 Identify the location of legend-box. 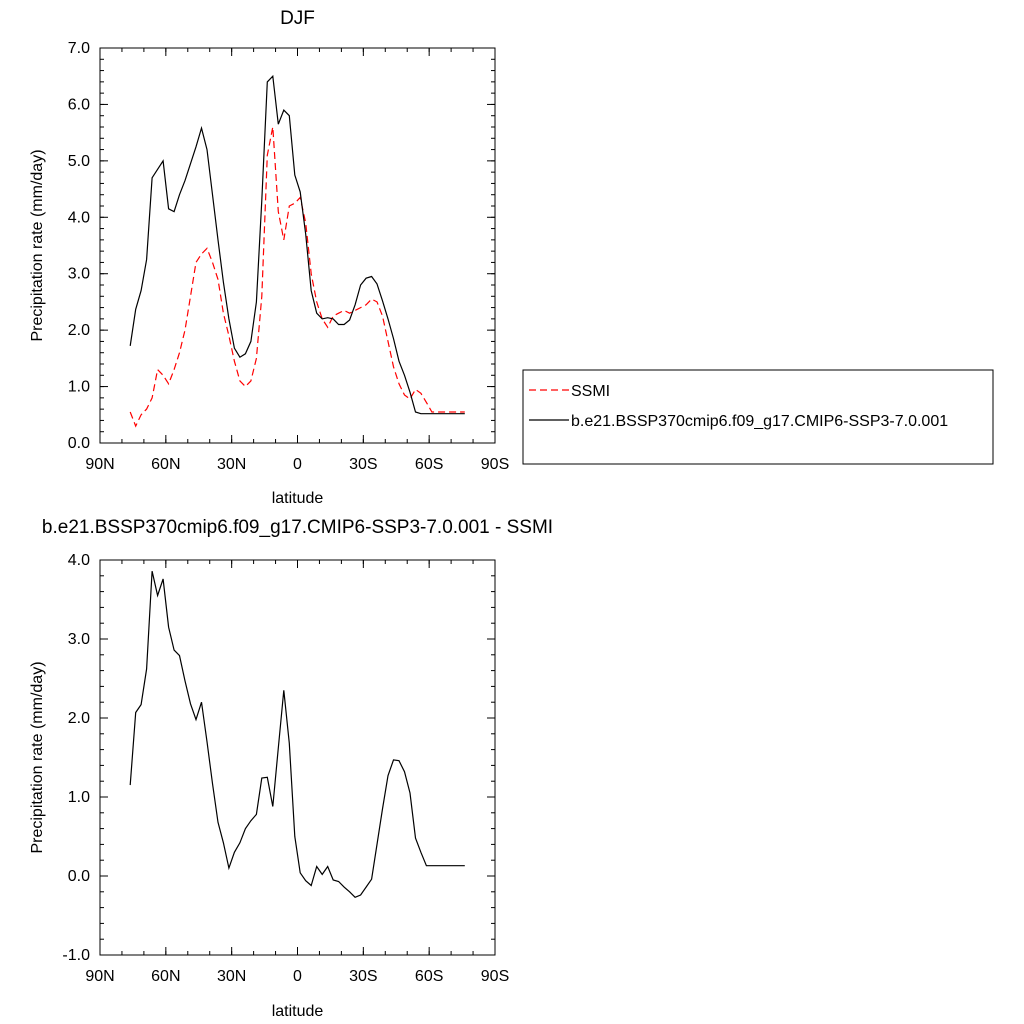
(758, 417).